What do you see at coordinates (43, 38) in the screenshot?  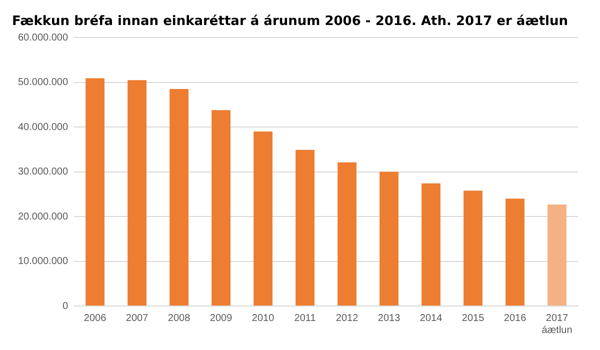 I see `y-tick-label: 60.000.000` at bounding box center [43, 38].